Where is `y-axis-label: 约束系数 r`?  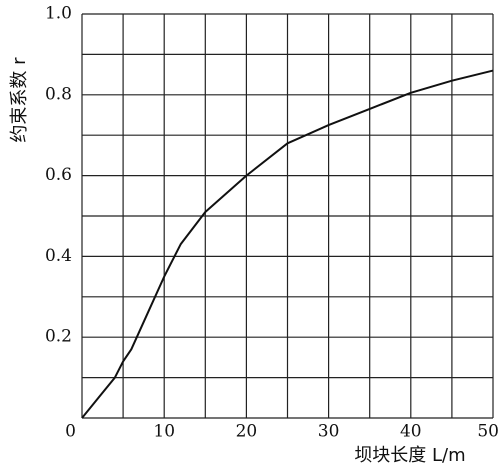 y-axis-label: 约束系数 r is located at coordinates (19, 100).